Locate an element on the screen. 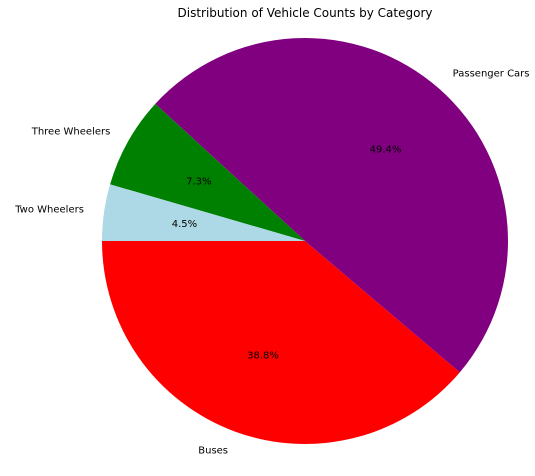 The height and width of the screenshot is (476, 535). slice-label-buses: Buses is located at coordinates (213, 451).